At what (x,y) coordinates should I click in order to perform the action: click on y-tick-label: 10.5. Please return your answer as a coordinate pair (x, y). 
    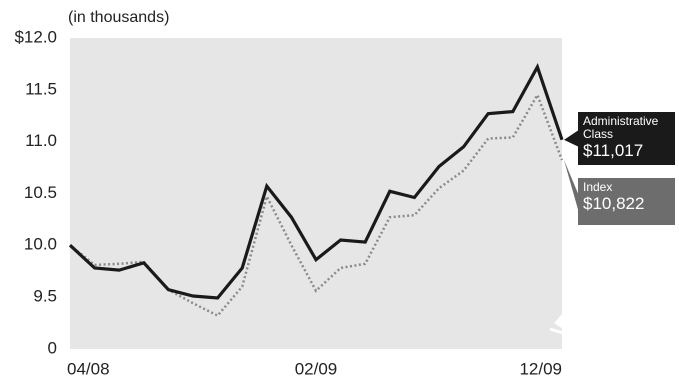
    Looking at the image, I should click on (40, 192).